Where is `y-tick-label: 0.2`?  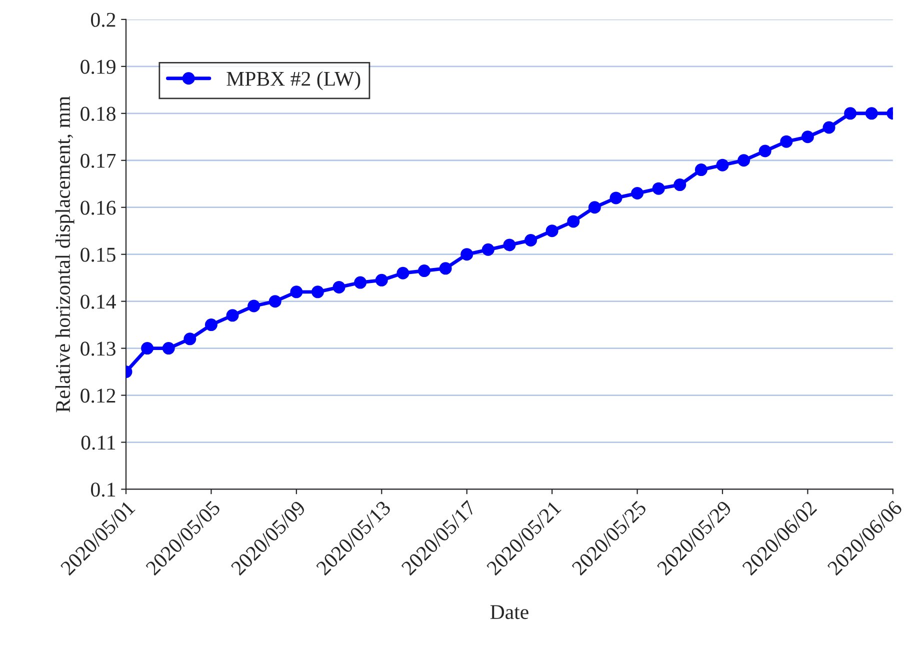 y-tick-label: 0.2 is located at coordinates (103, 19).